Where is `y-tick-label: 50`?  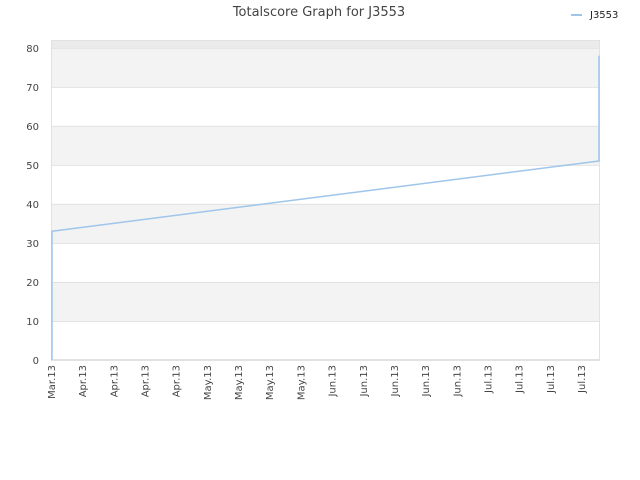 y-tick-label: 50 is located at coordinates (32, 166).